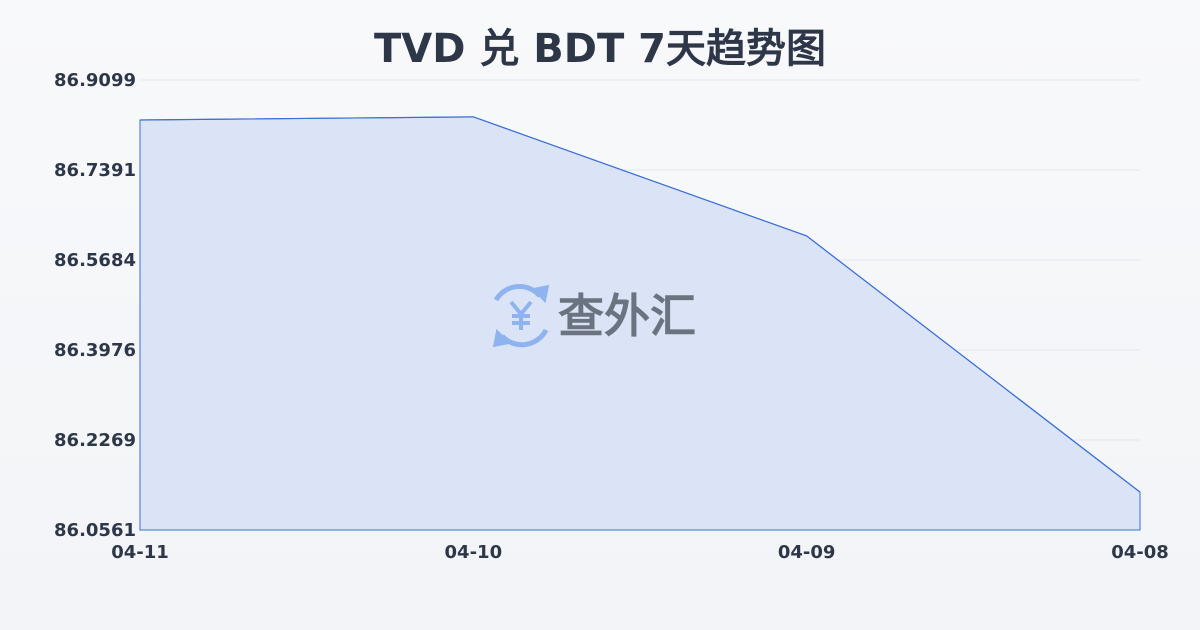  I want to click on y-tick-label: 86.3976, so click(95, 350).